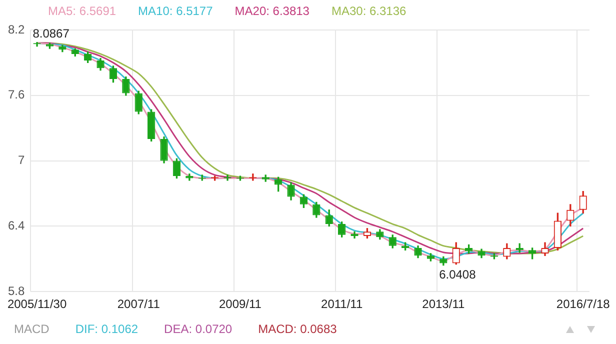 The image size is (616, 344). What do you see at coordinates (443, 304) in the screenshot?
I see `x-tick-label: 2013/11` at bounding box center [443, 304].